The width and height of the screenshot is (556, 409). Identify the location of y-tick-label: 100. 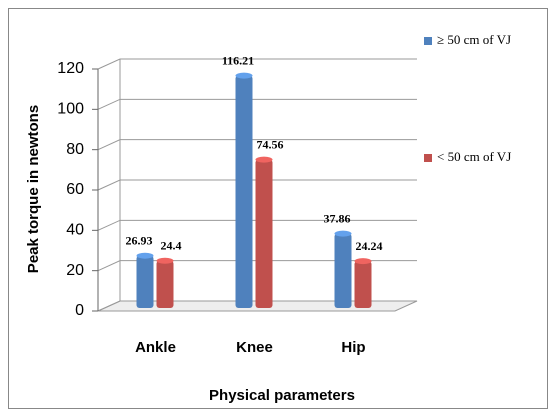
(70, 109).